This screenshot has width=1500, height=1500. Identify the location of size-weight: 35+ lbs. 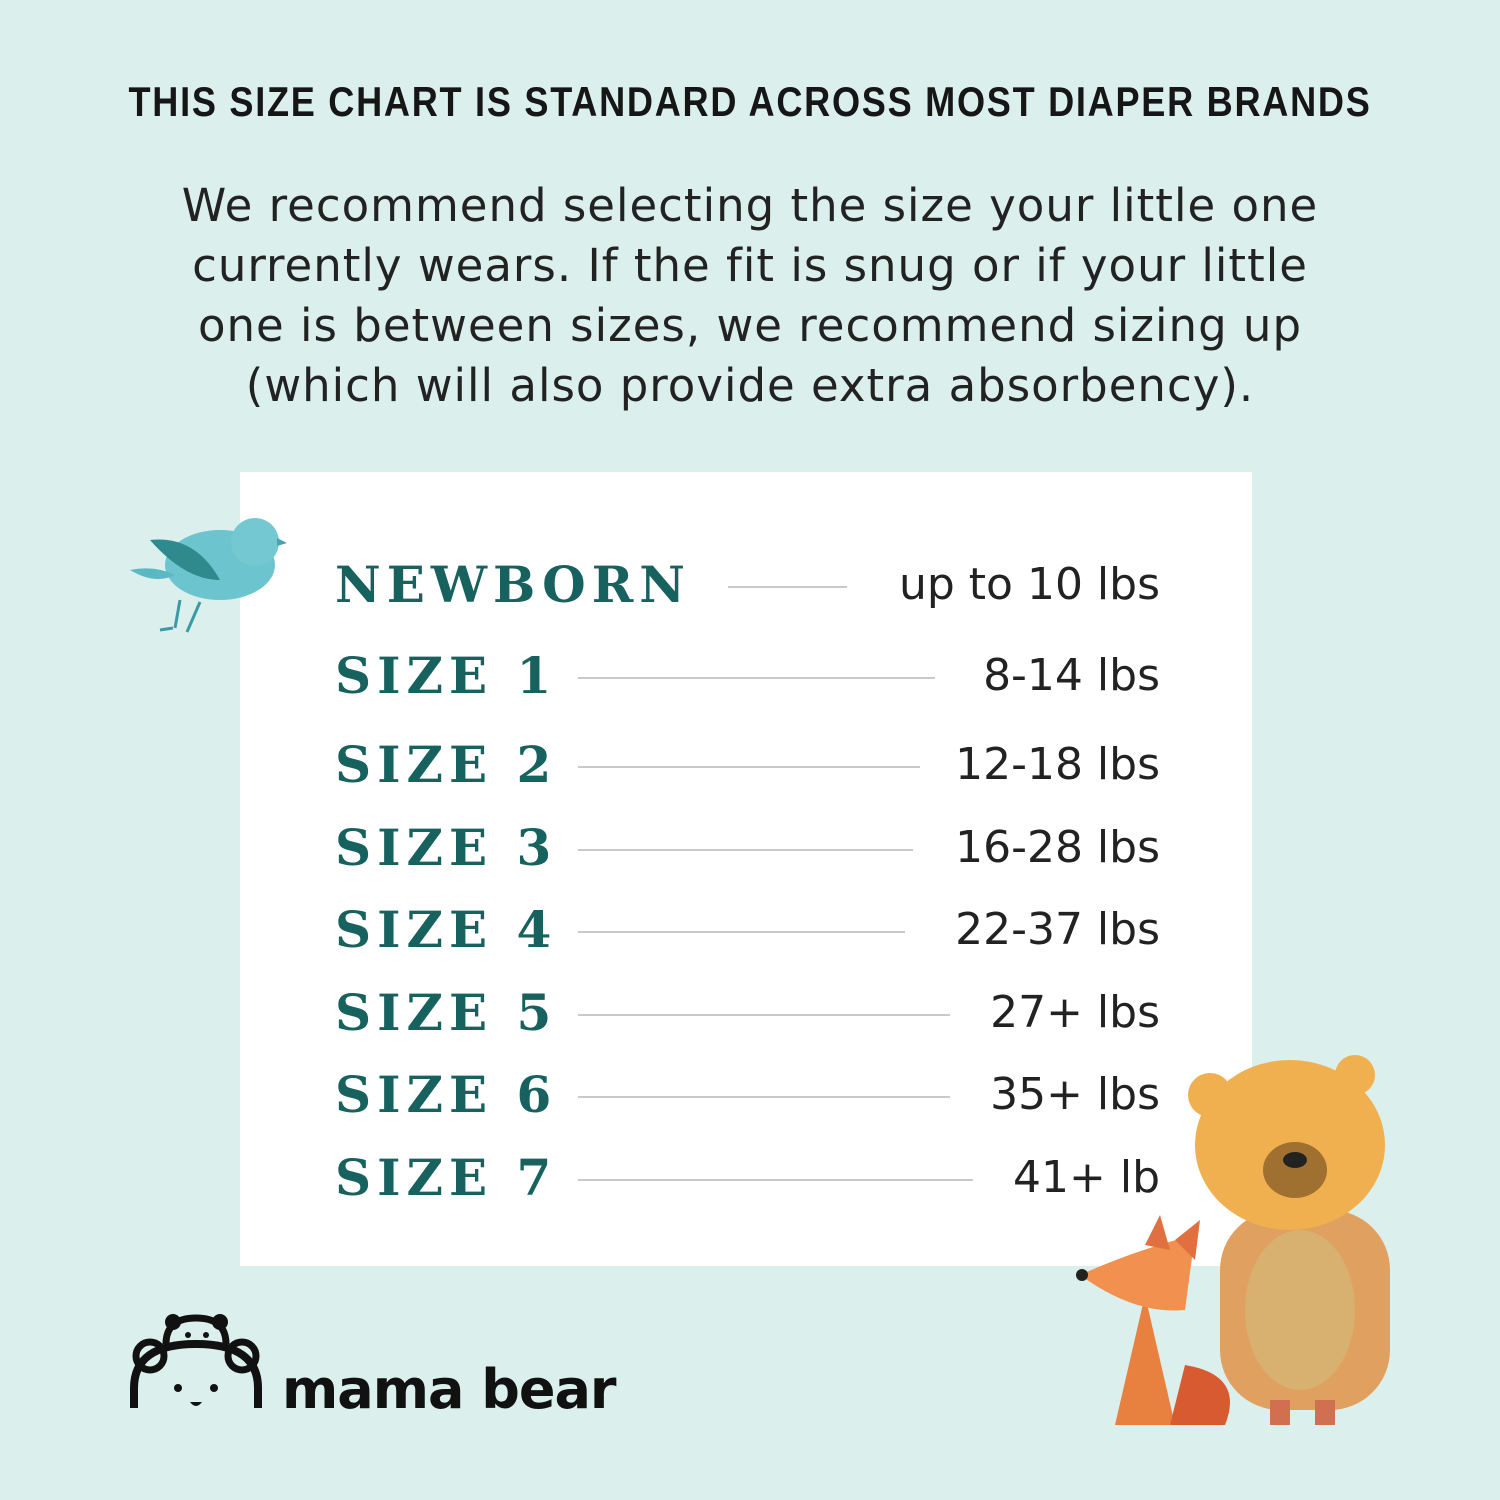
(1075, 1094).